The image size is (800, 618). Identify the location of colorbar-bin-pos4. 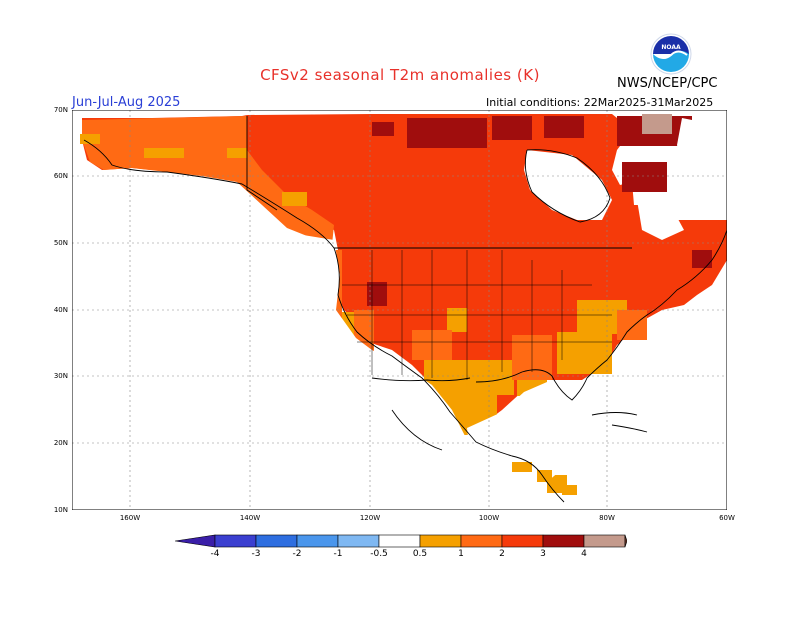
(604, 541).